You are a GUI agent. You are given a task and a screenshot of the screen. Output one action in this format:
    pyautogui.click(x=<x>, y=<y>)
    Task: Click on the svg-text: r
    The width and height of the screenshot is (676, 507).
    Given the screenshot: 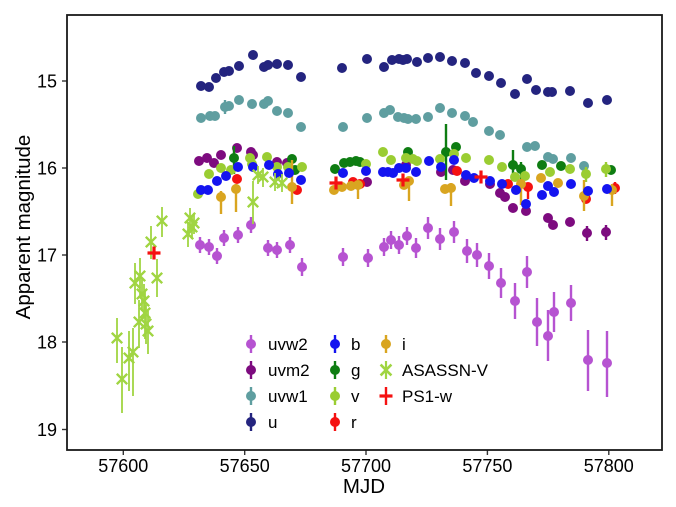 What is the action you would take?
    pyautogui.click(x=354, y=422)
    